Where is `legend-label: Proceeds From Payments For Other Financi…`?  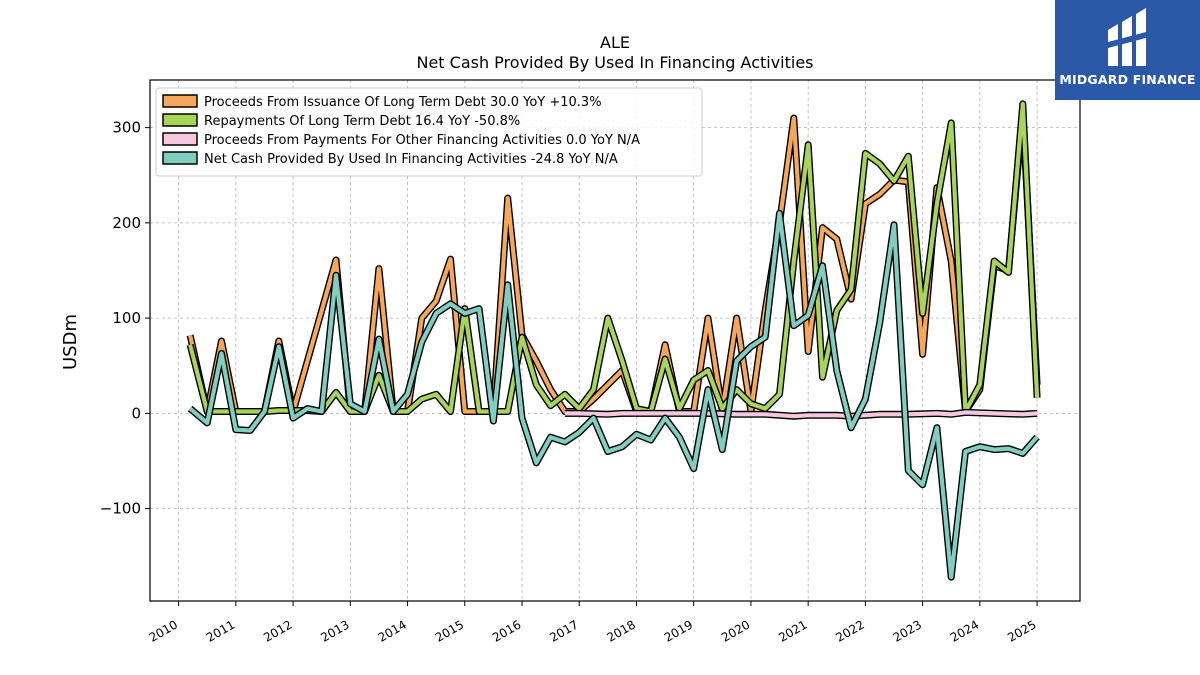
legend-label: Proceeds From Payments For Other Financi… is located at coordinates (422, 140).